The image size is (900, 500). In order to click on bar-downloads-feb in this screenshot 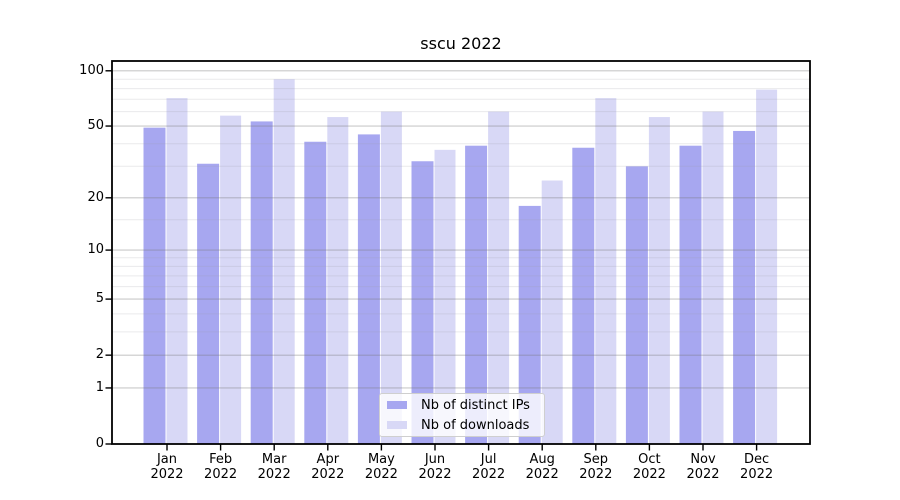, I will do `click(231, 280)`.